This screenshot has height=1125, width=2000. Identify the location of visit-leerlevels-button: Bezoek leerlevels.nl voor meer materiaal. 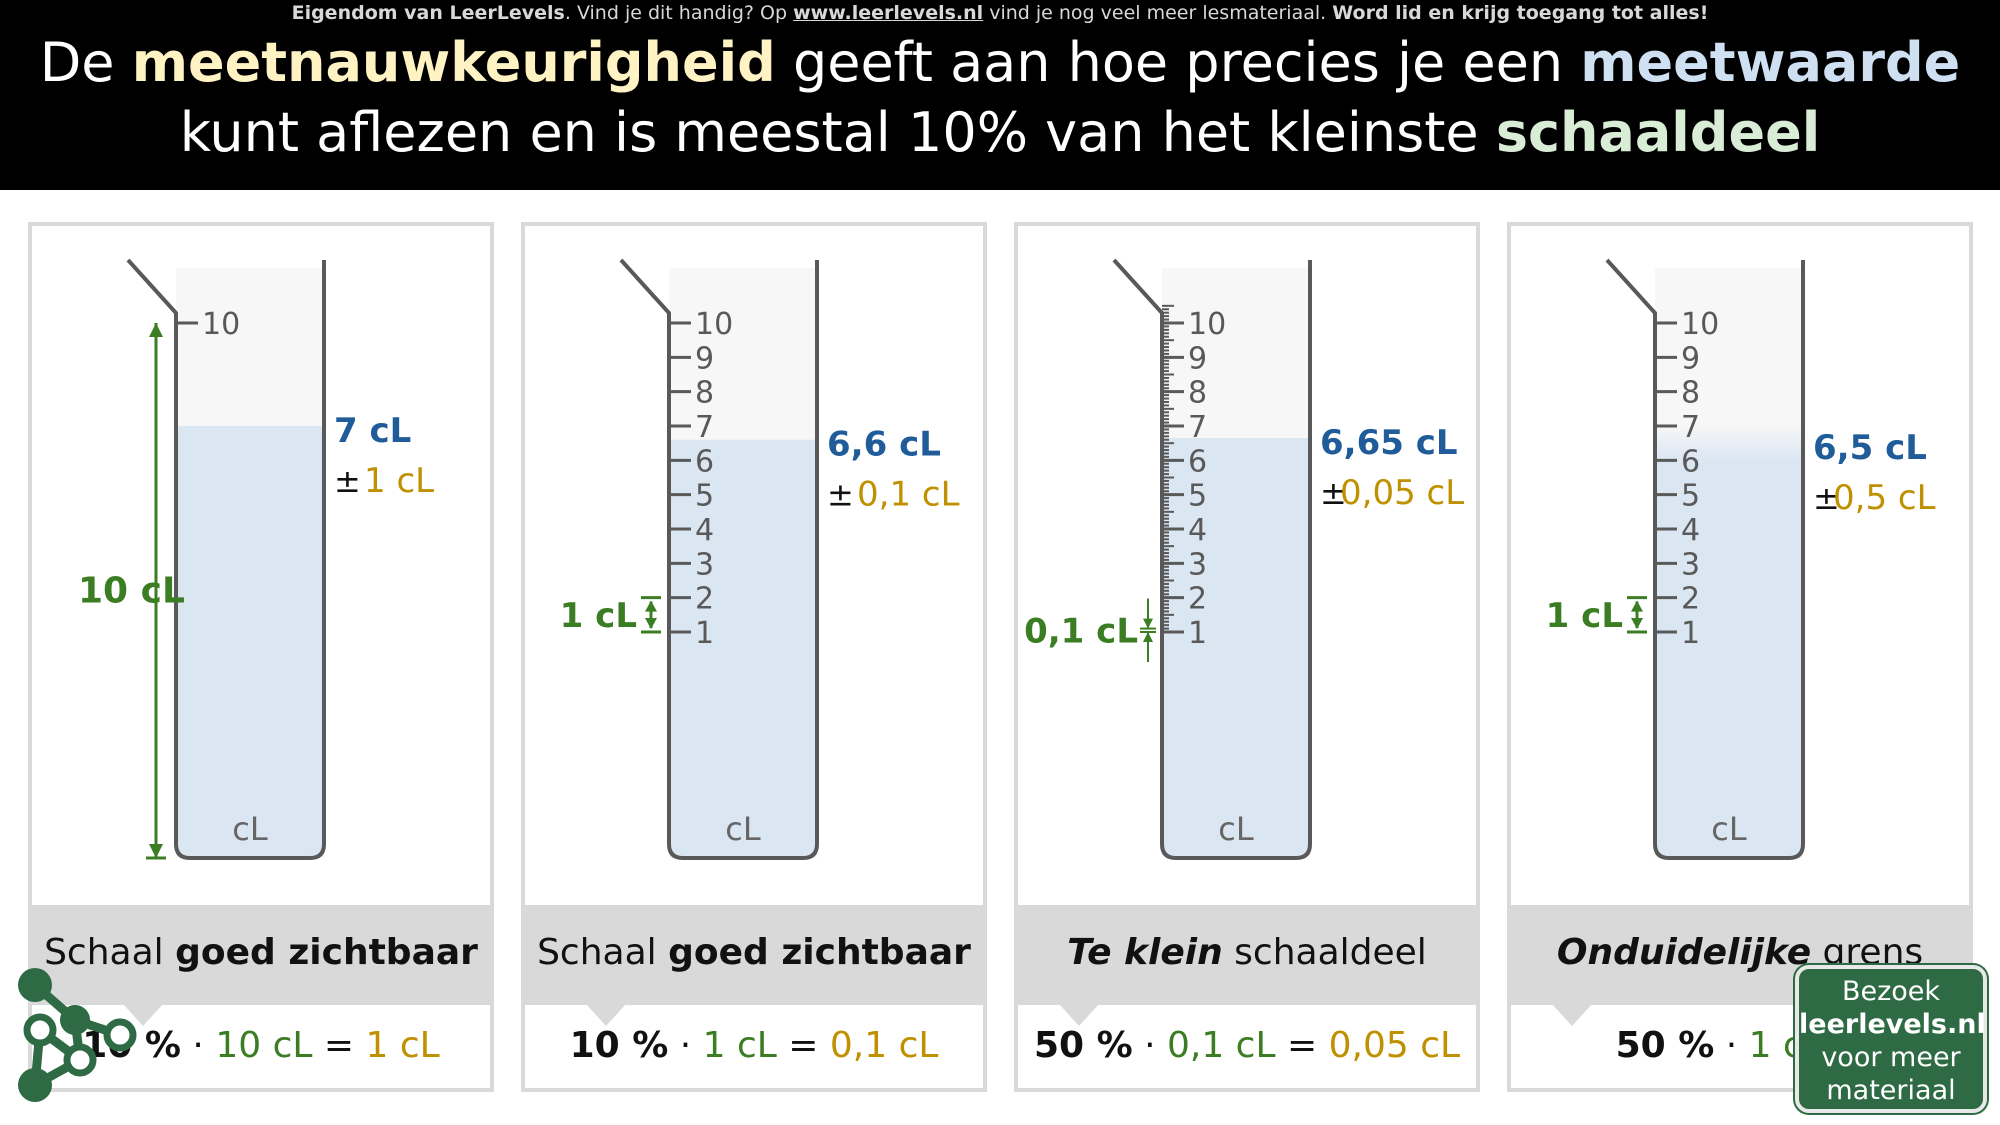
(1891, 1039).